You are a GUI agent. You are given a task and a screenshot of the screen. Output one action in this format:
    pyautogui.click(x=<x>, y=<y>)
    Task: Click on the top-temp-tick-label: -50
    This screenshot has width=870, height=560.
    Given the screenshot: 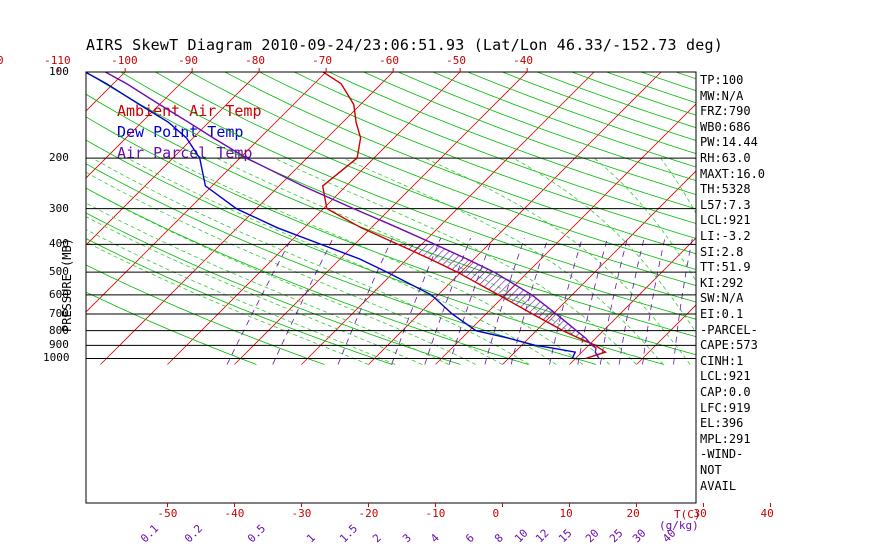 What is the action you would take?
    pyautogui.click(x=456, y=60)
    